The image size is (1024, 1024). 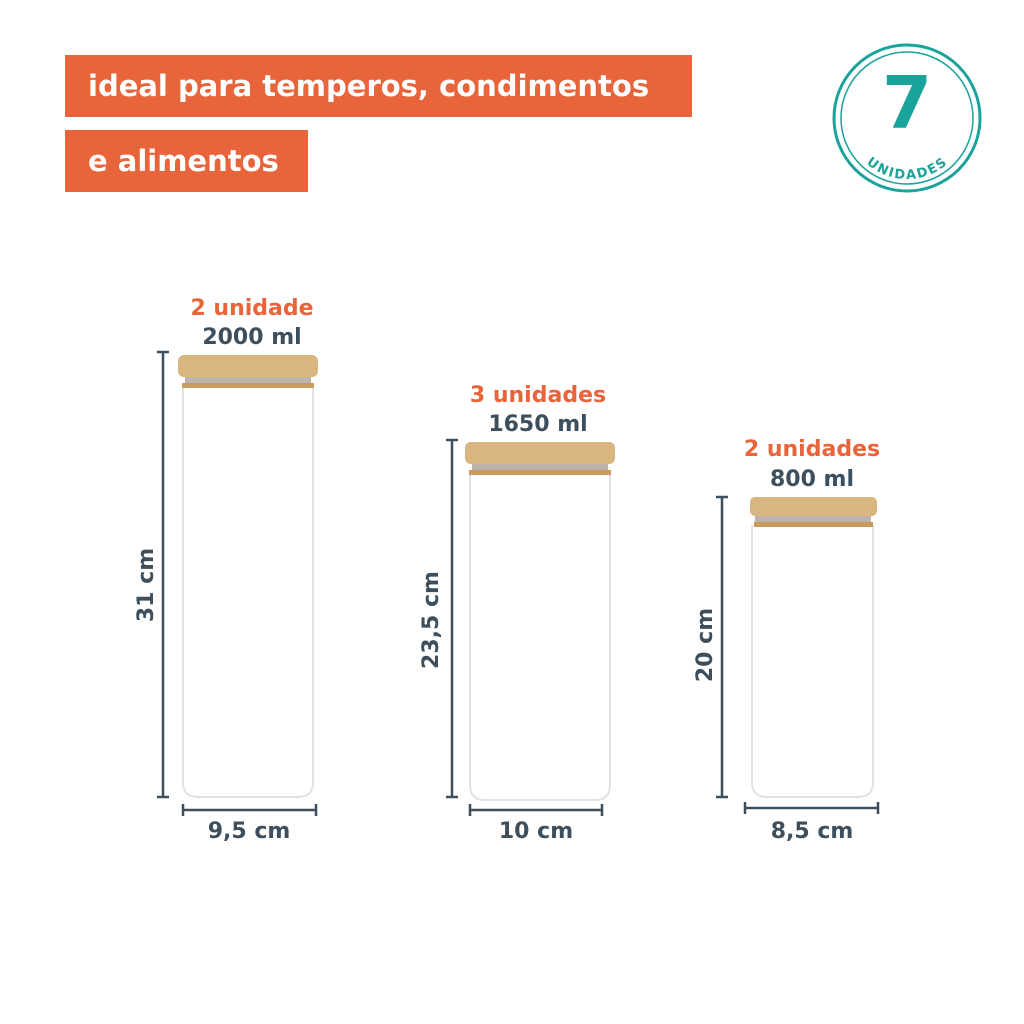 I want to click on banner-line: e alimentos, so click(x=183, y=161).